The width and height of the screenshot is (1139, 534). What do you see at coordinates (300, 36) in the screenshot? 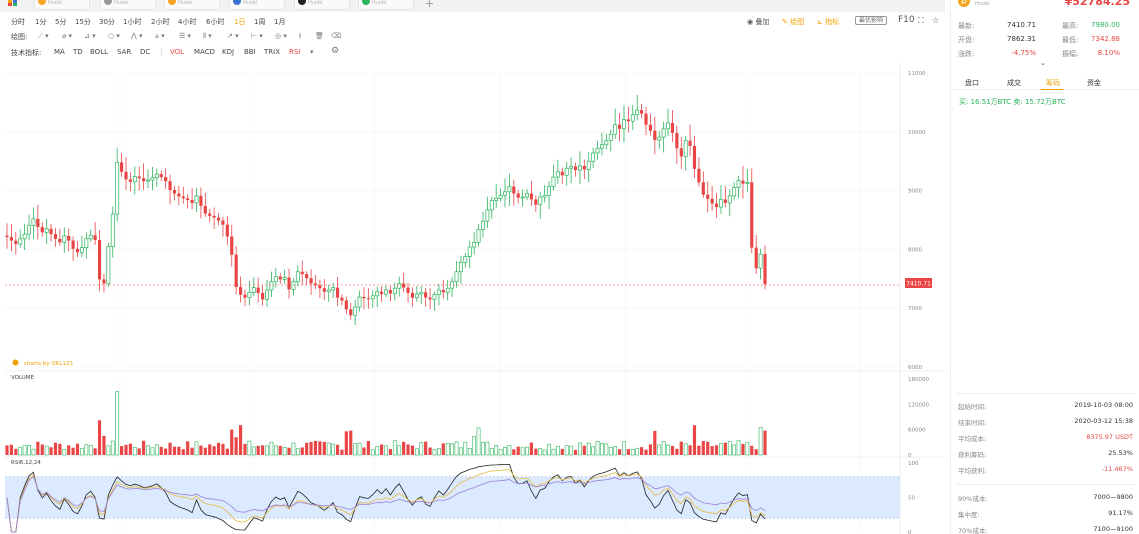
I see `magnet-tool-icon: ⫲` at bounding box center [300, 36].